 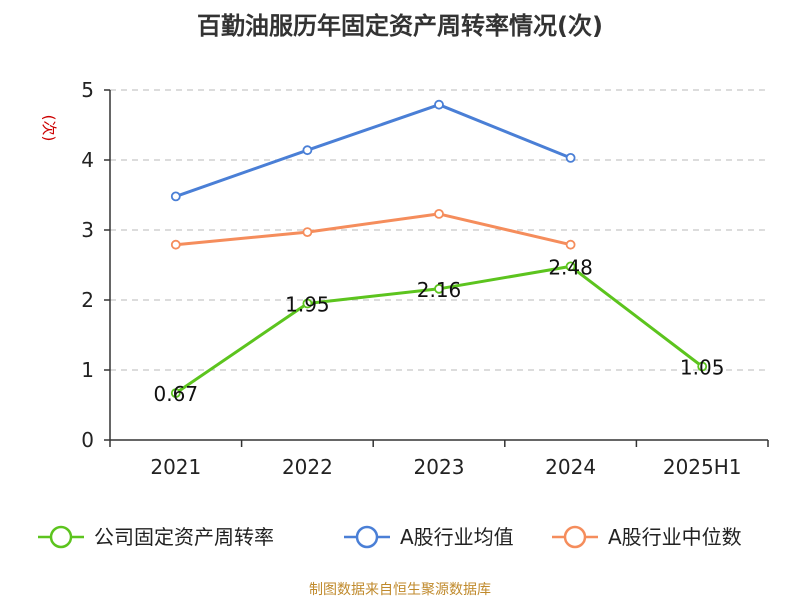 I want to click on data-label: 0.67, so click(x=176, y=394).